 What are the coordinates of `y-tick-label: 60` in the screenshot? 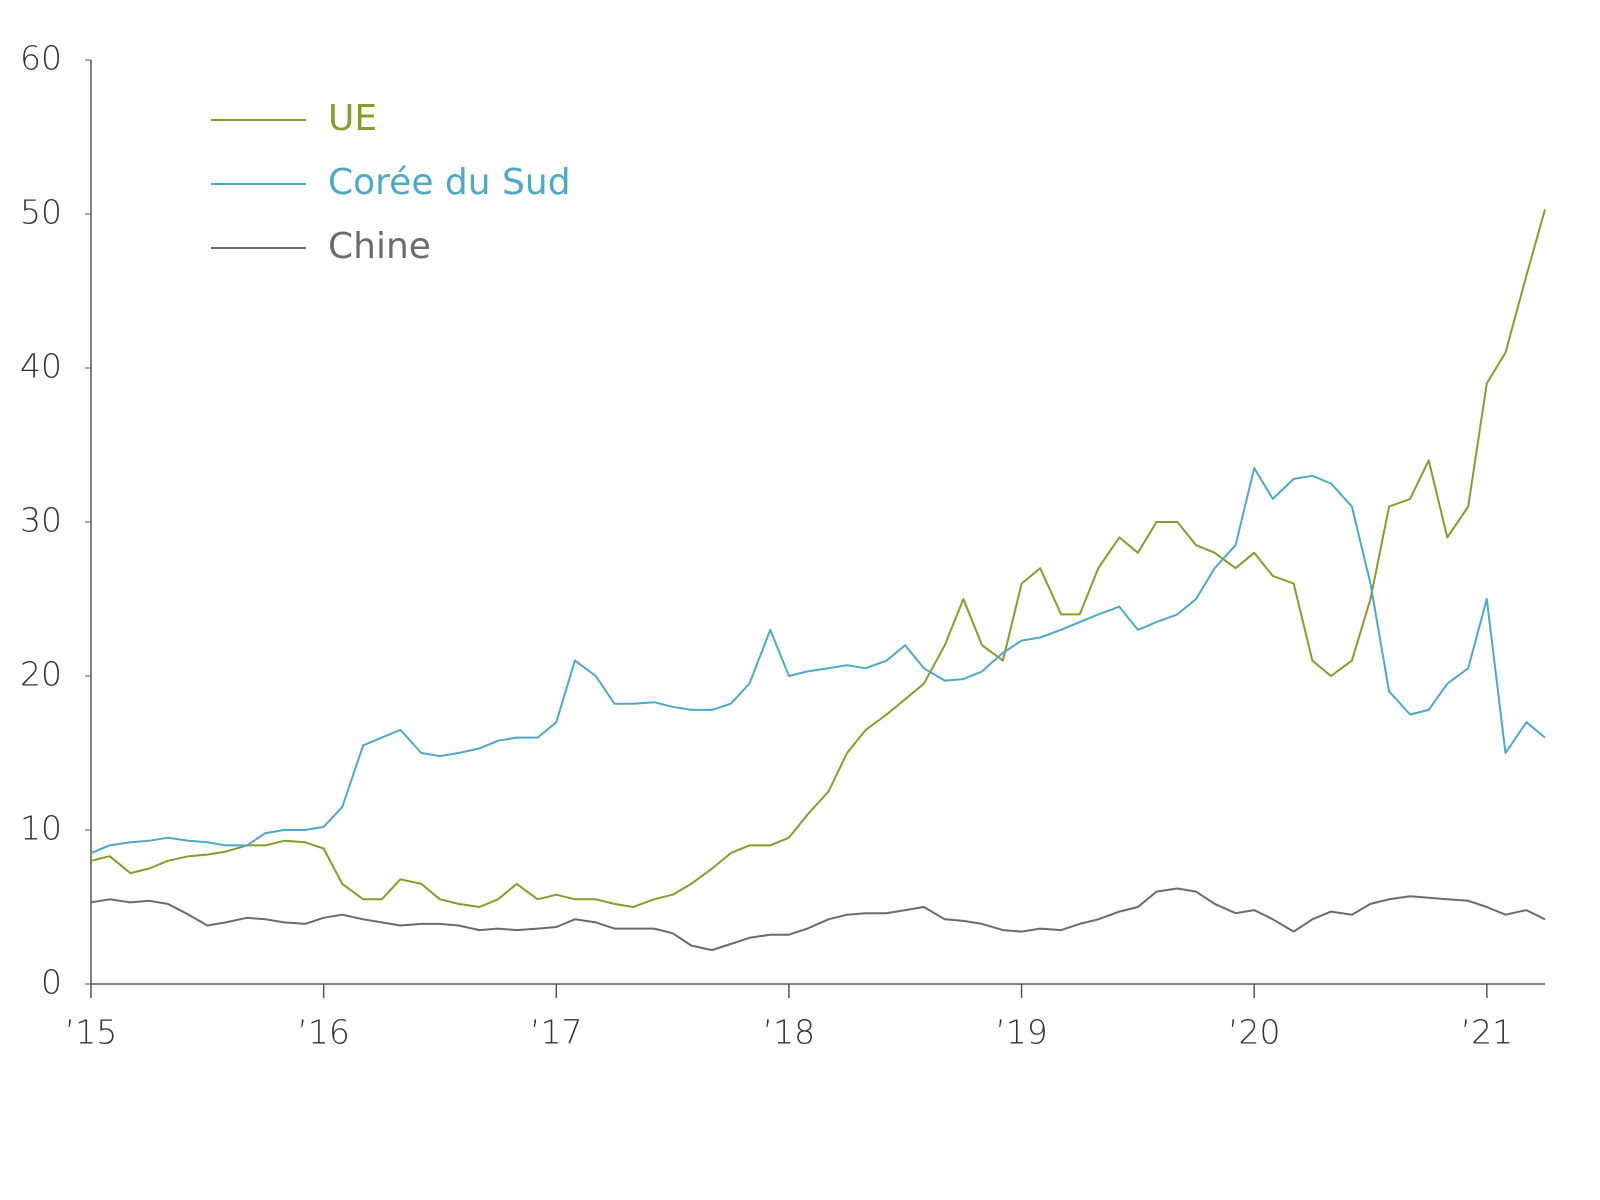 It's located at (41, 58).